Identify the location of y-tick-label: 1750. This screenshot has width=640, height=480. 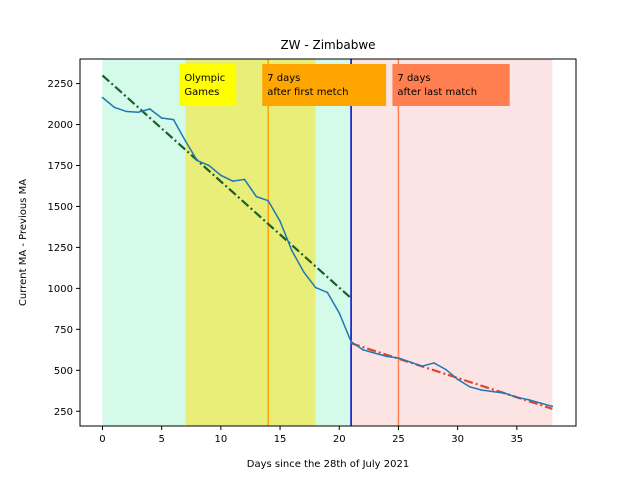
(60, 166).